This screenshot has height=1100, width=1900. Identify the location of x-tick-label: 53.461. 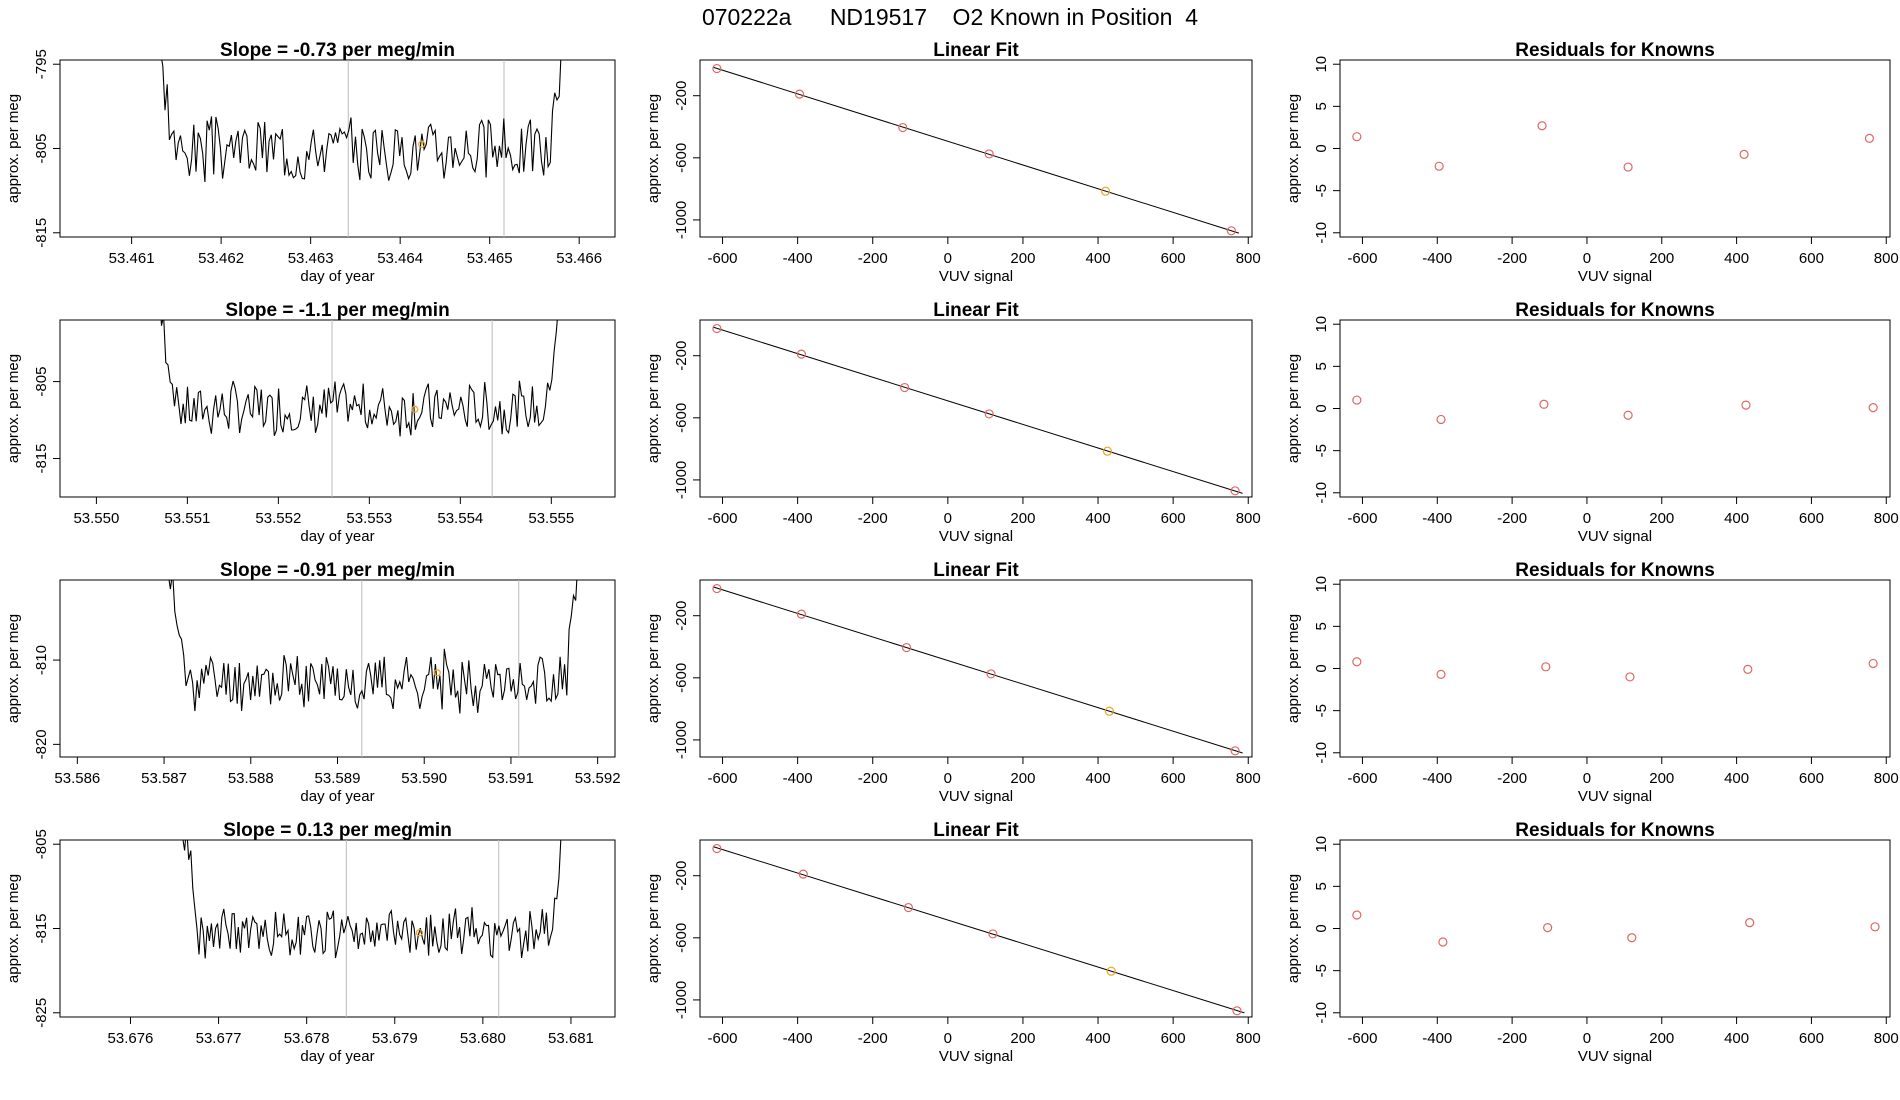
(132, 258).